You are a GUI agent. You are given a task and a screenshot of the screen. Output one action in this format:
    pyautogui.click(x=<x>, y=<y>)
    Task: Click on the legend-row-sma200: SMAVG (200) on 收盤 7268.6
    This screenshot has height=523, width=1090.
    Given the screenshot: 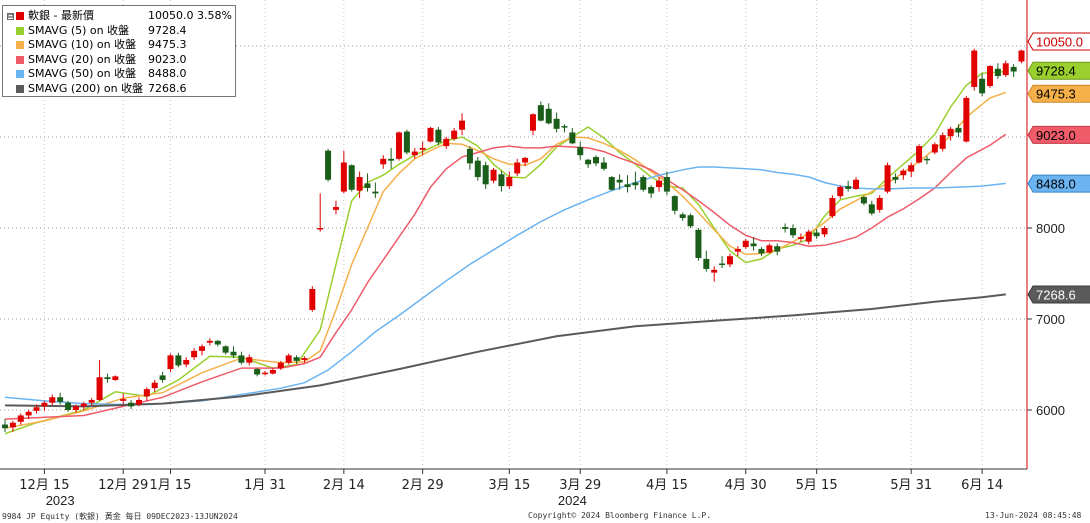 What is the action you would take?
    pyautogui.click(x=121, y=89)
    